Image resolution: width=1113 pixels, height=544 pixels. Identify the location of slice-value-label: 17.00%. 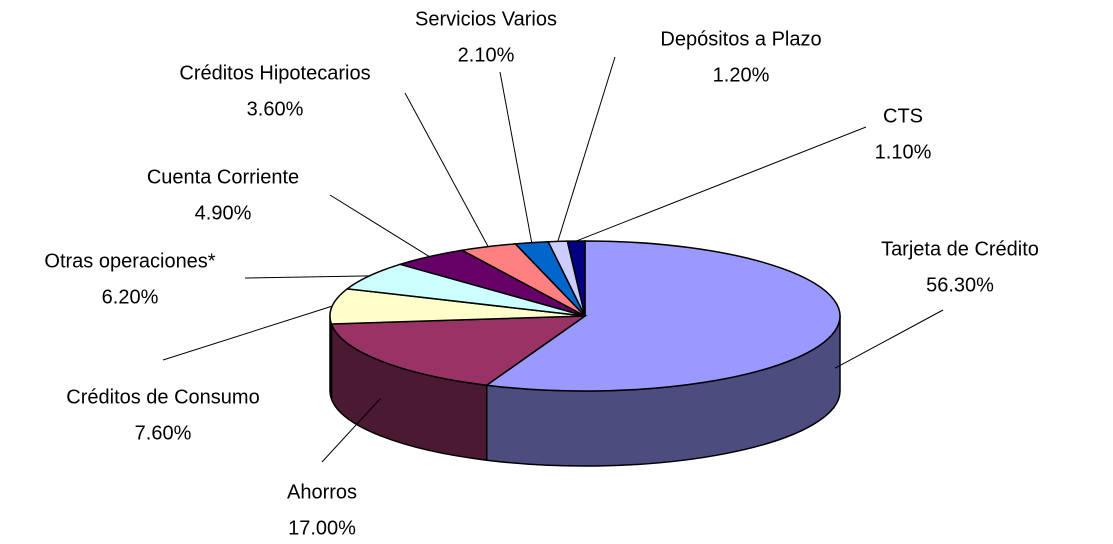
(322, 528).